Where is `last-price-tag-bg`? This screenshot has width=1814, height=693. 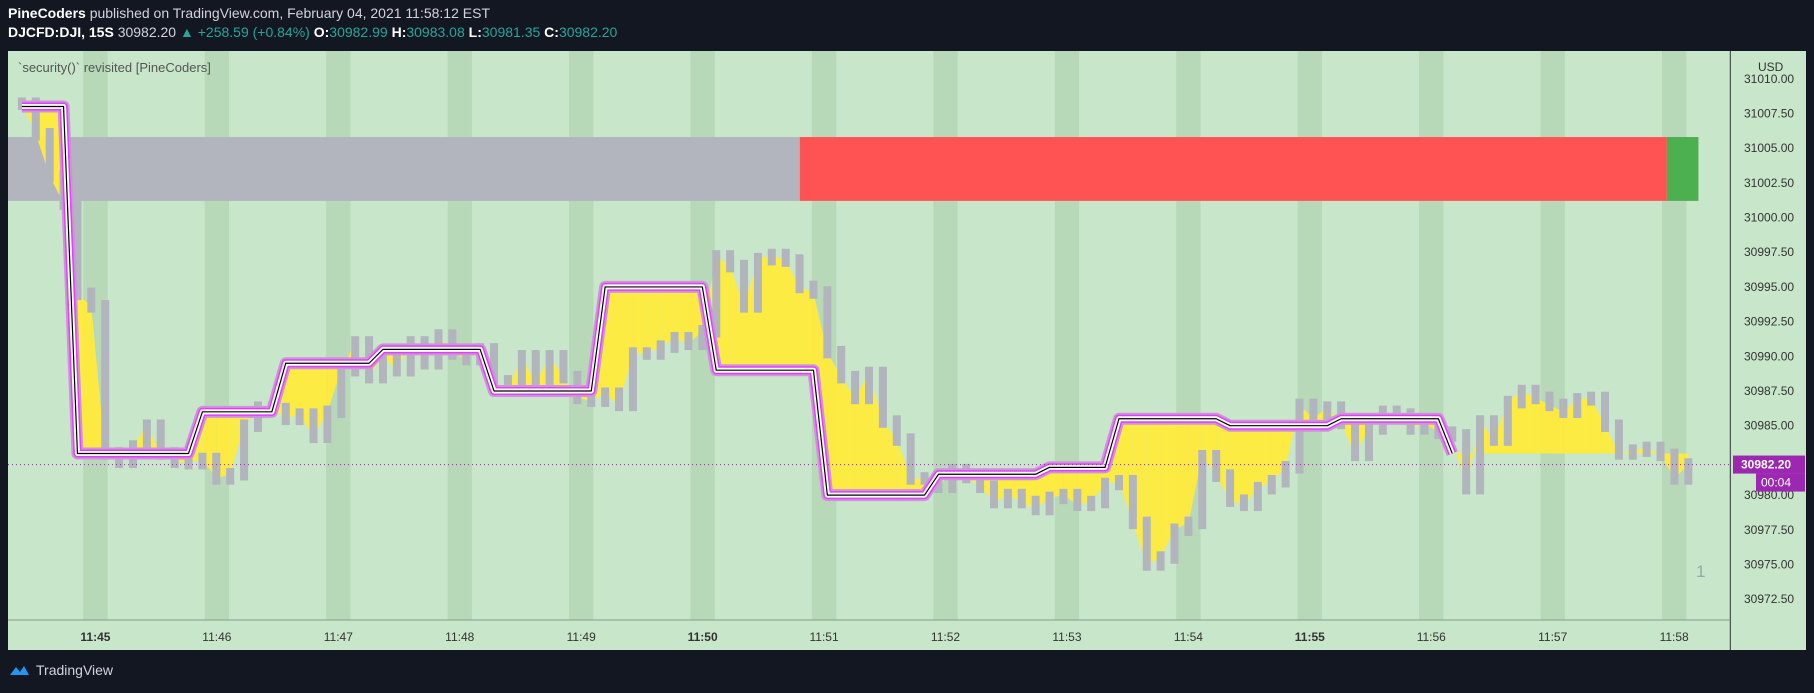
last-price-tag-bg is located at coordinates (1769, 464).